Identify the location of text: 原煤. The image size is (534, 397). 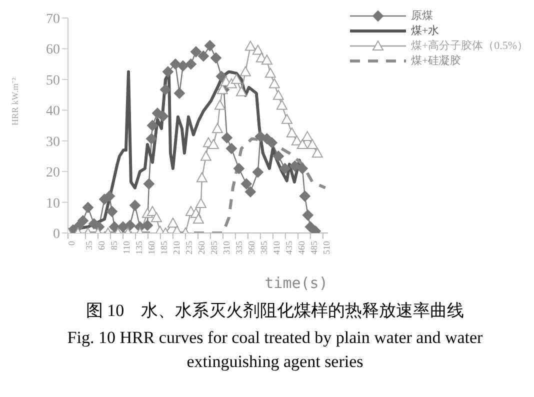
(421, 15).